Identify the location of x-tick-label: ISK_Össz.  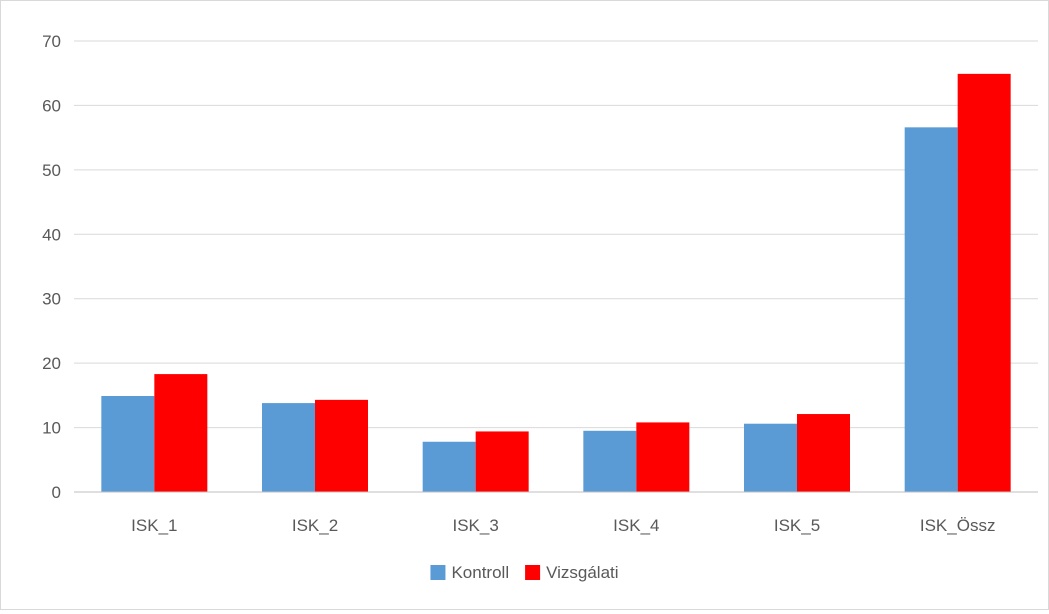
(958, 525).